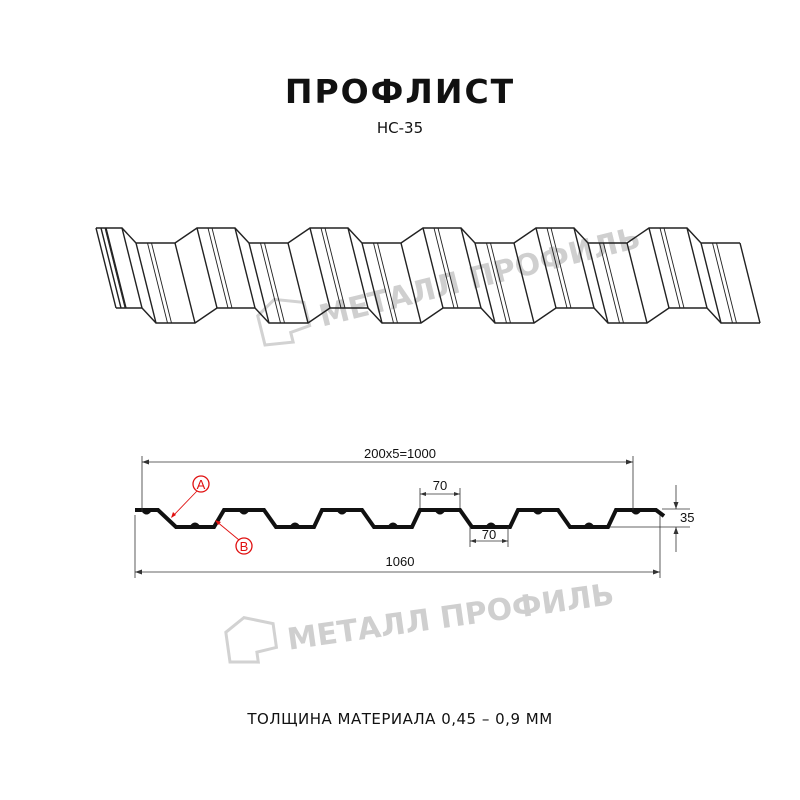  What do you see at coordinates (400, 91) in the screenshot?
I see `page-title: ПРОФЛИСТ` at bounding box center [400, 91].